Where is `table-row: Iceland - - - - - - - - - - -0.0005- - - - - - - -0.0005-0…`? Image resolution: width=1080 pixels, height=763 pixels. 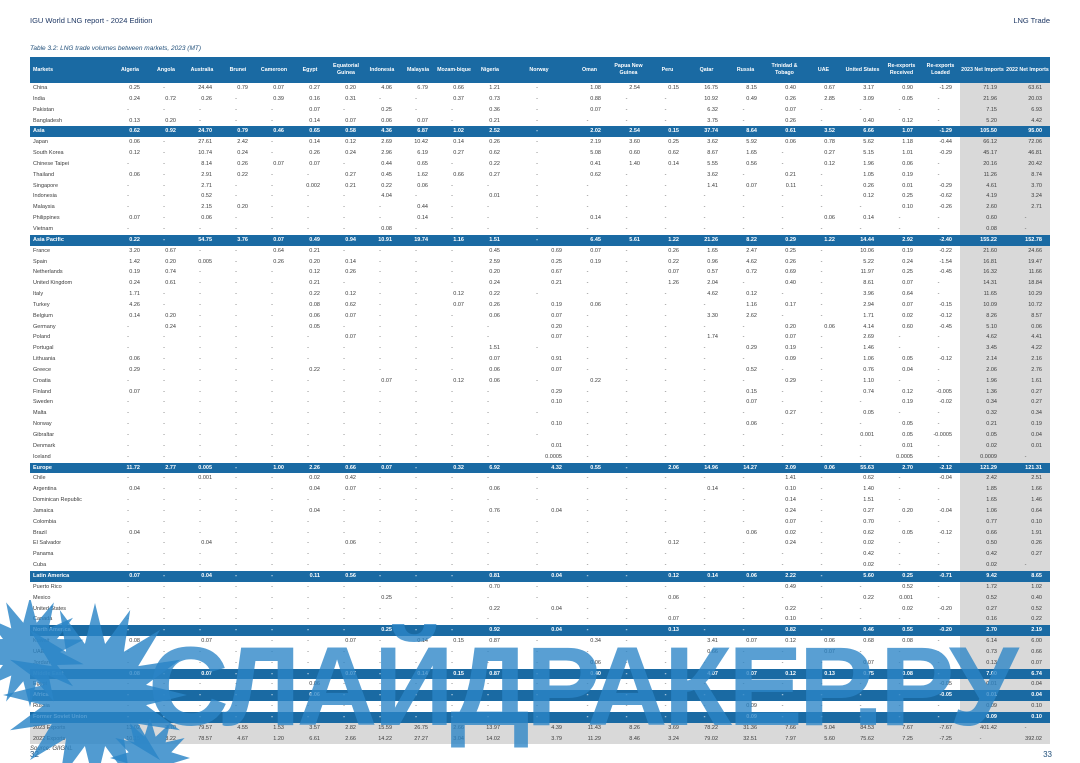 table-row: Iceland - - - - - - - - - - -0.0005- - - - - - - -0.0005-0… is located at coordinates (540, 457).